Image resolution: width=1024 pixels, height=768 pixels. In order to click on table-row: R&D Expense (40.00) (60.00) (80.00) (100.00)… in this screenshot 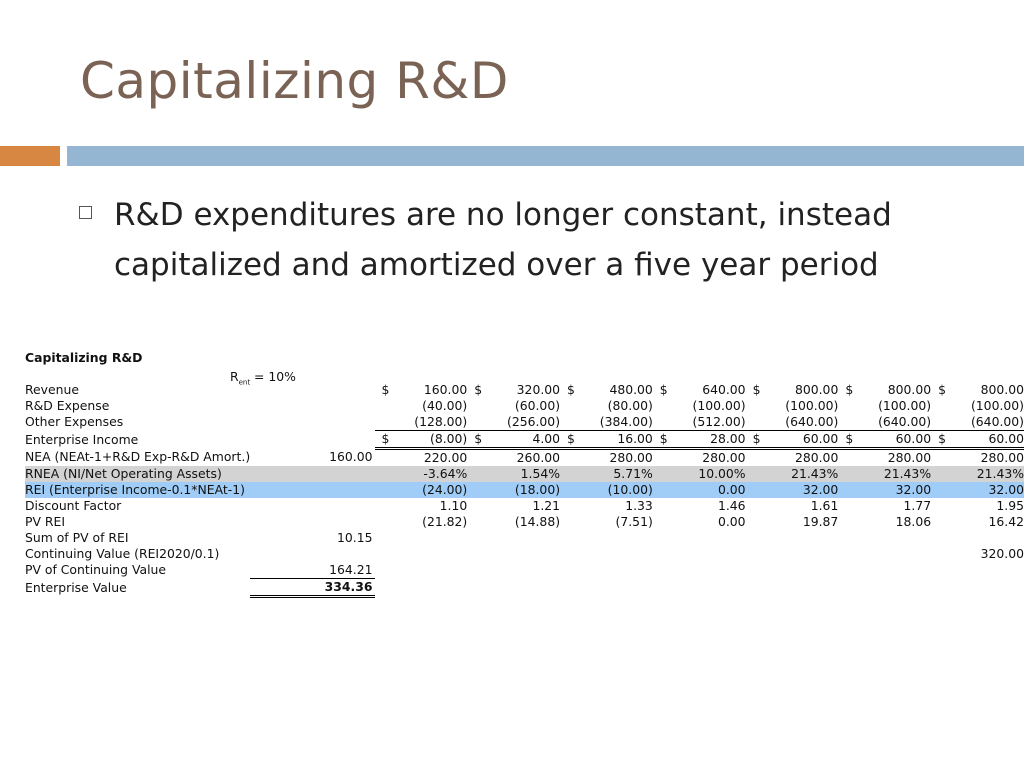, I will do `click(524, 406)`.